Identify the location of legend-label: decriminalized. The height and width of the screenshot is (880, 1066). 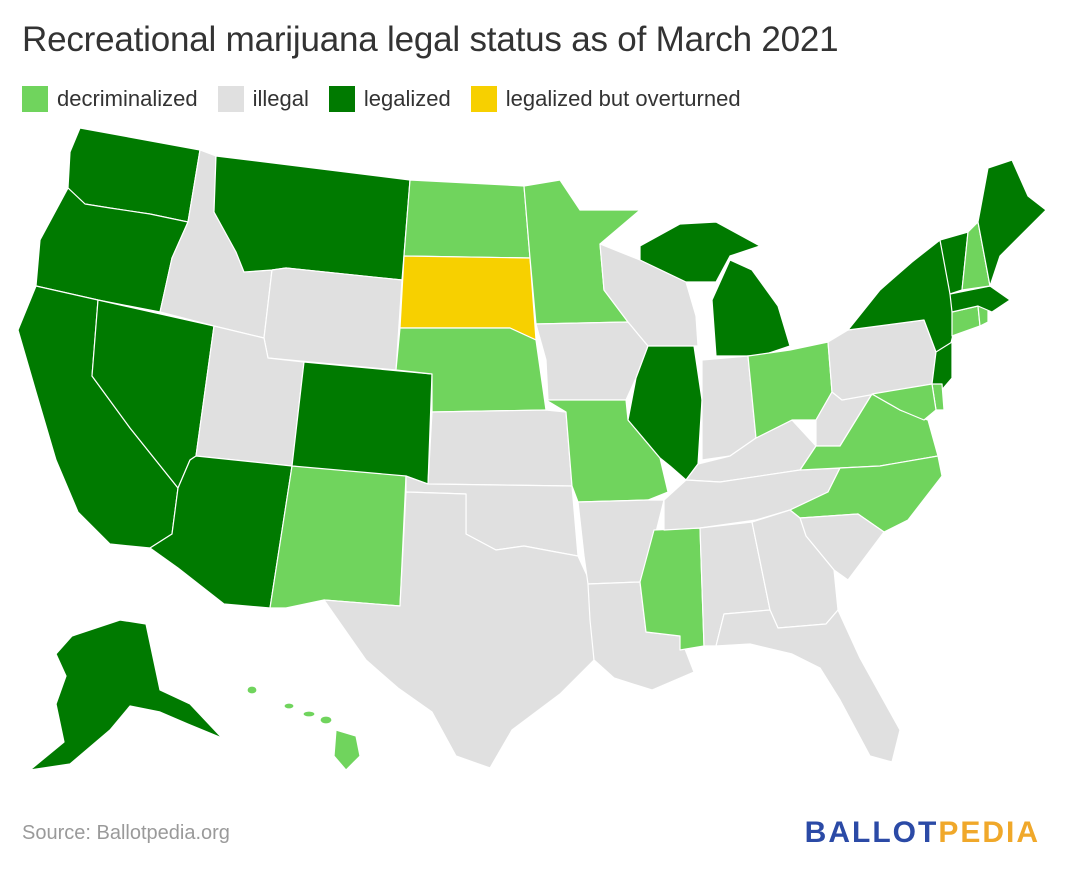
(127, 98).